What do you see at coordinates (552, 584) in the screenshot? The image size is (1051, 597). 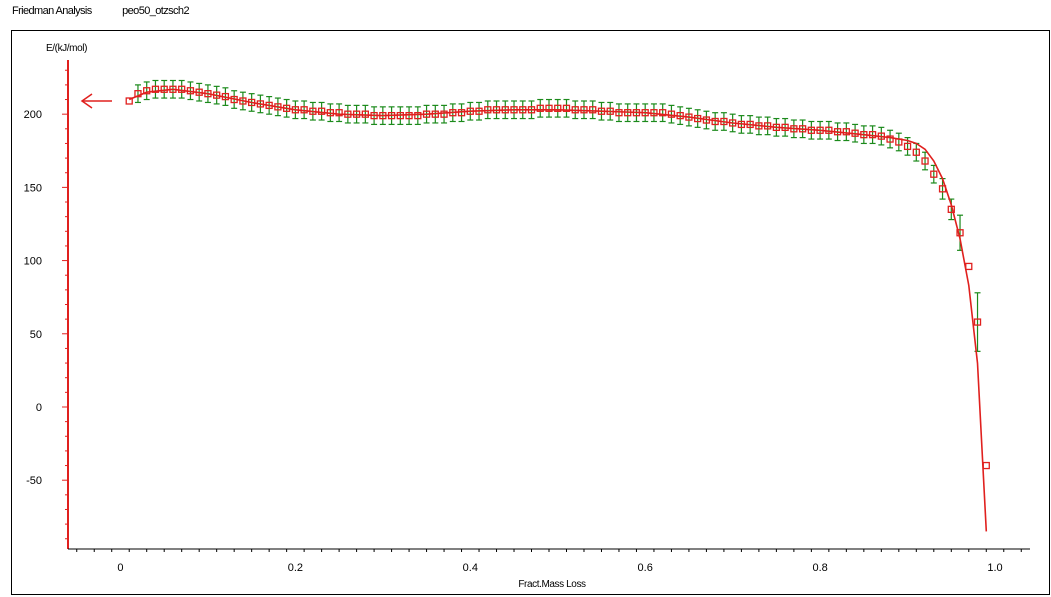 I see `x-axis-label: Fract.Mass Loss` at bounding box center [552, 584].